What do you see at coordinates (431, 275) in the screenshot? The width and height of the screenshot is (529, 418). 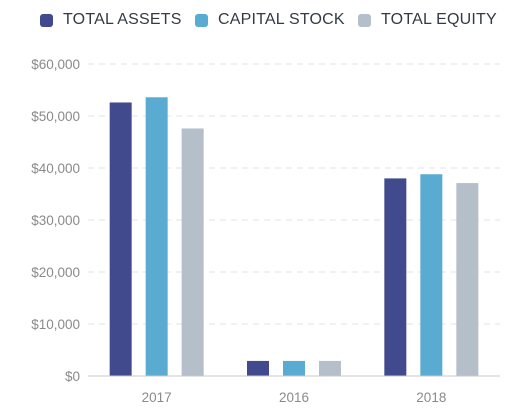 I see `bar-capital-stock-2018` at bounding box center [431, 275].